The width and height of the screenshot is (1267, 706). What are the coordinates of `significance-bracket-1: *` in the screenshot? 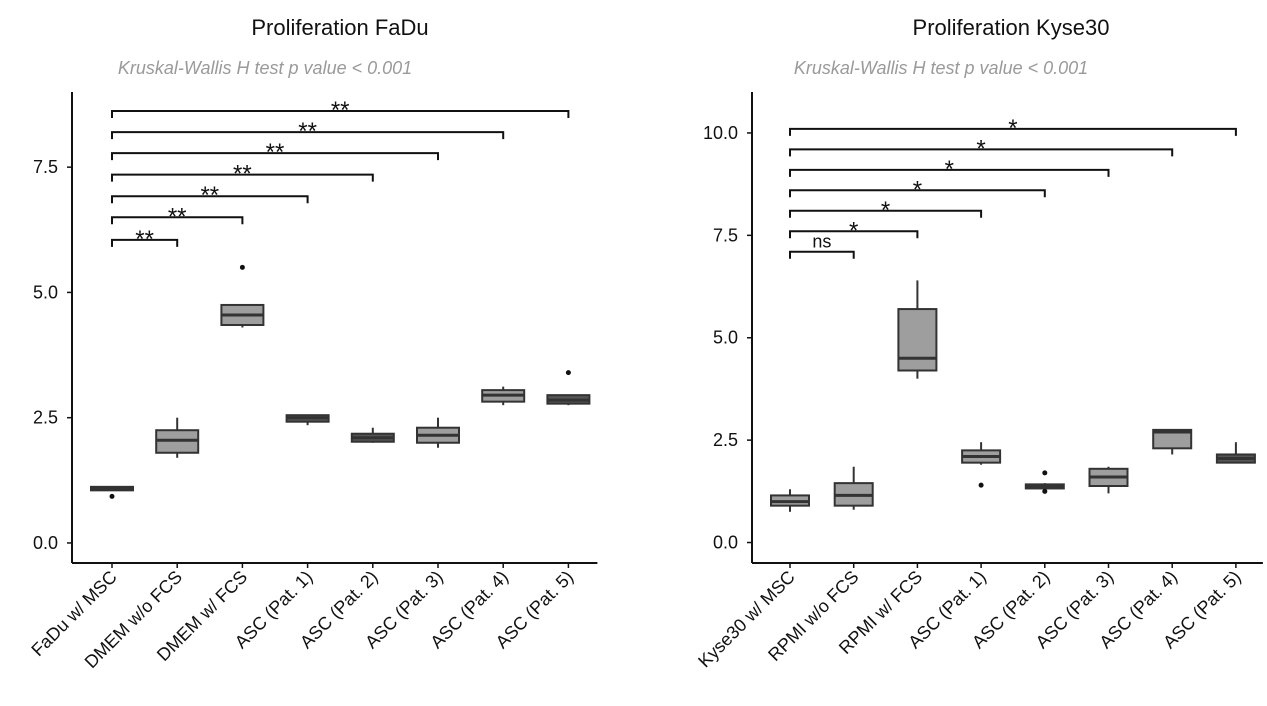 It's located at (854, 230).